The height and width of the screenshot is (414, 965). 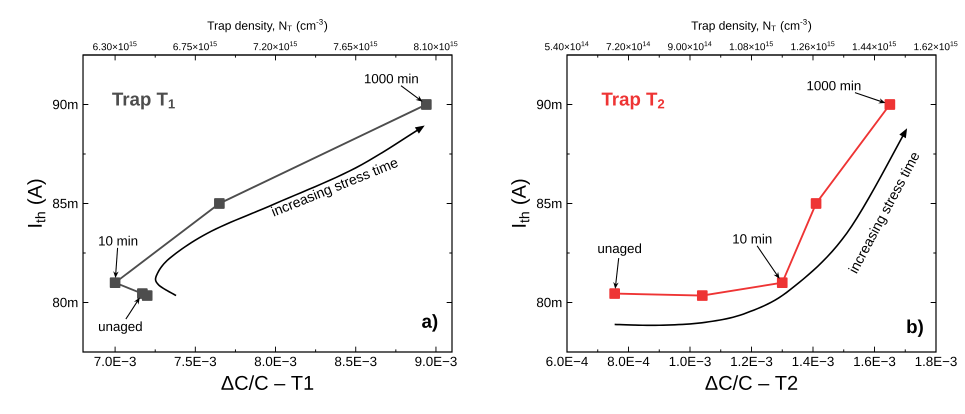 What do you see at coordinates (690, 361) in the screenshot?
I see `x-tick-label: 1.0E−3` at bounding box center [690, 361].